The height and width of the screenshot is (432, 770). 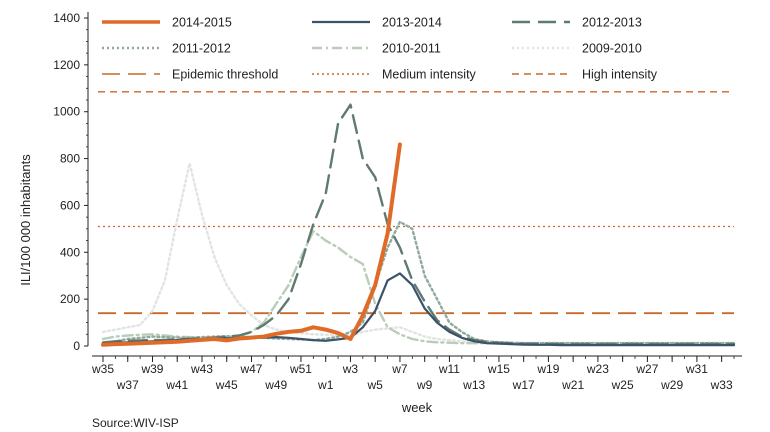 What do you see at coordinates (176, 385) in the screenshot?
I see `x-tick-label: w41` at bounding box center [176, 385].